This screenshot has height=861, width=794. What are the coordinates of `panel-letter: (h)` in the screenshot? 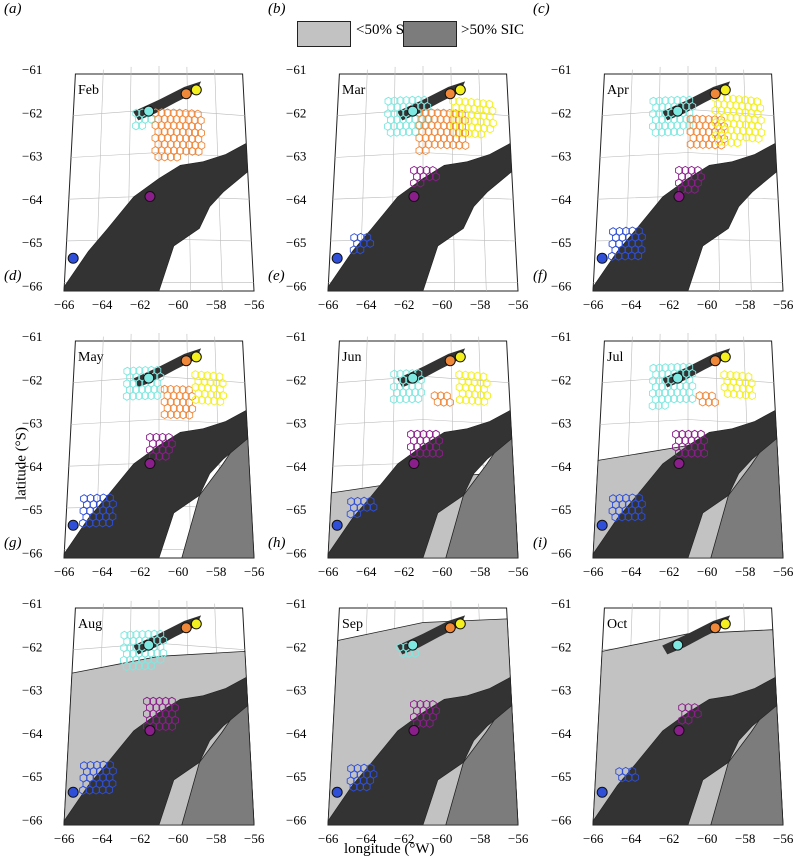 It's located at (277, 543).